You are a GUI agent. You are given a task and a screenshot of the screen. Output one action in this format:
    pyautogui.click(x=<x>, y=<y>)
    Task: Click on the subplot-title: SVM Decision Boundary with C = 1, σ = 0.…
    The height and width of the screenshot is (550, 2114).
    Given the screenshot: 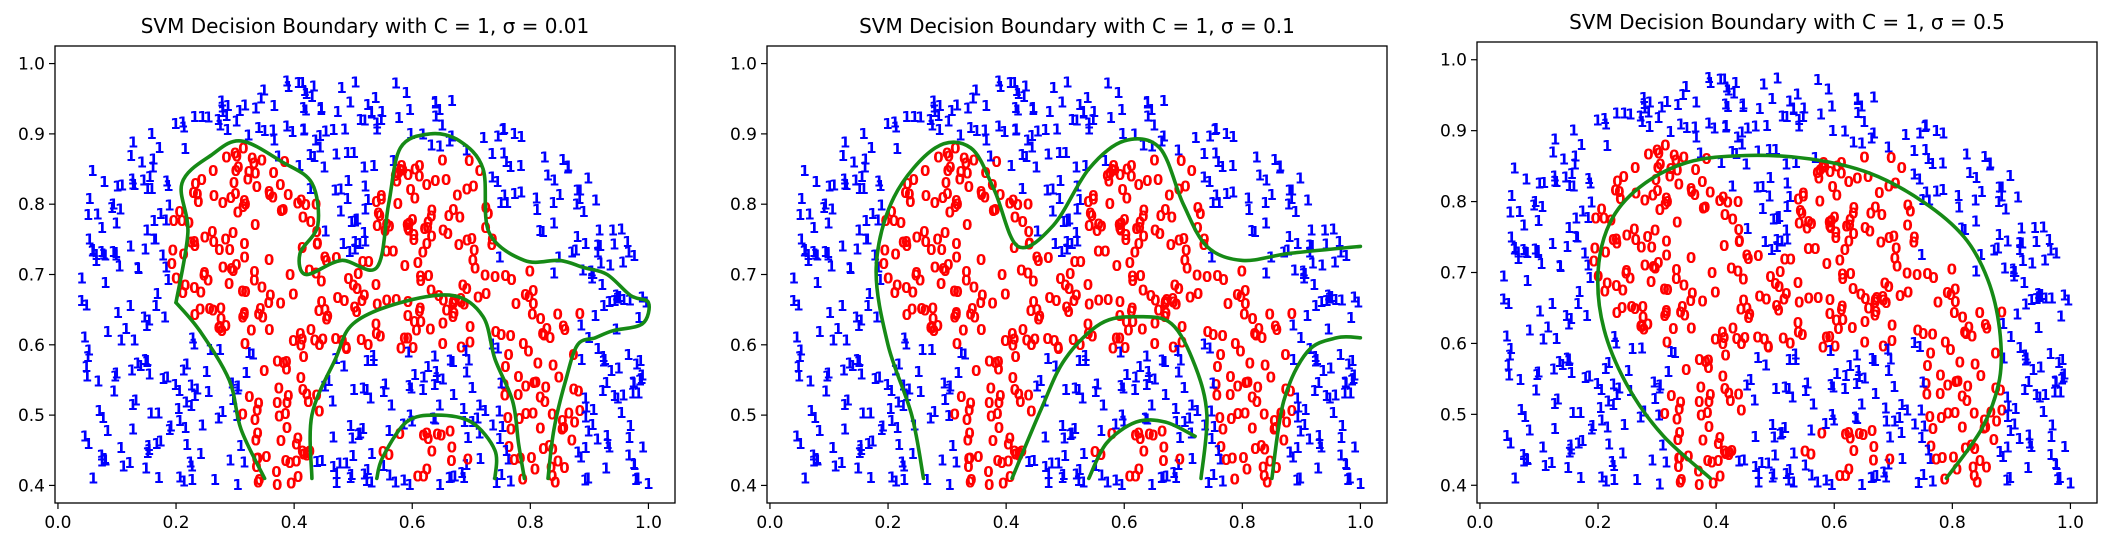 What is the action you would take?
    pyautogui.click(x=1077, y=26)
    